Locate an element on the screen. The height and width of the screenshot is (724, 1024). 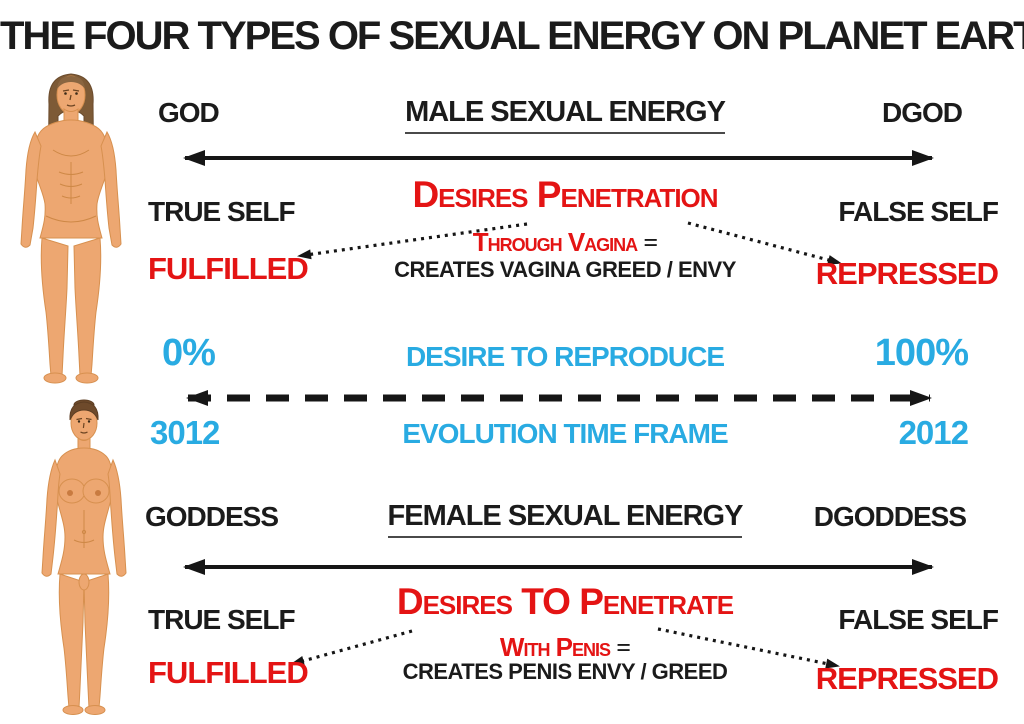
male-axis-title: MALE SEXUAL ENERGY is located at coordinates (565, 115).